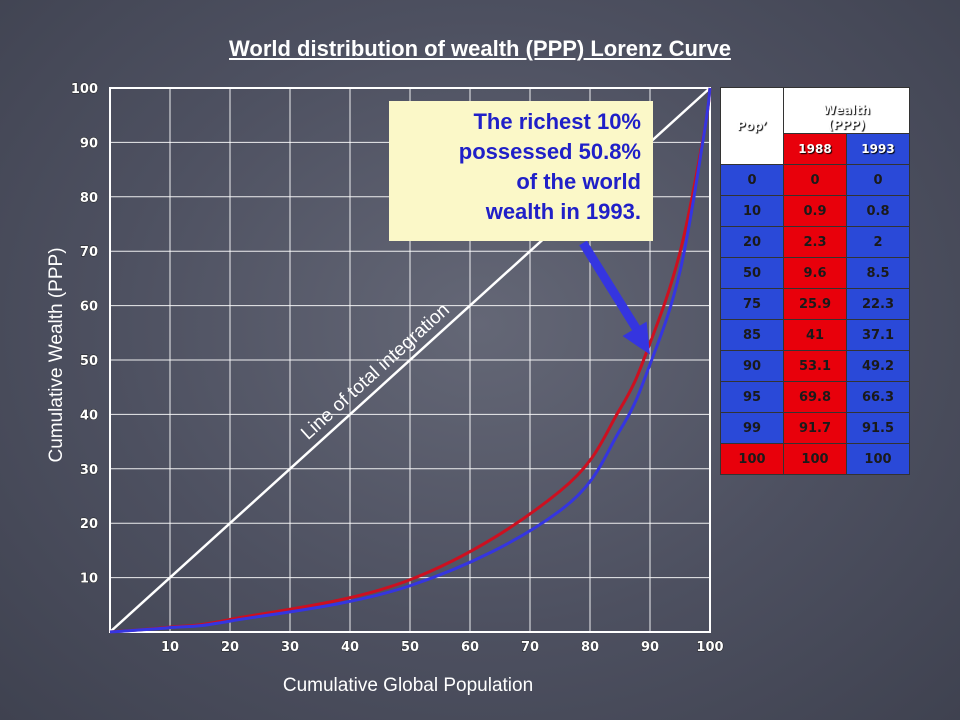 Image resolution: width=960 pixels, height=720 pixels. I want to click on table-row: 85 41 37.1, so click(815, 335).